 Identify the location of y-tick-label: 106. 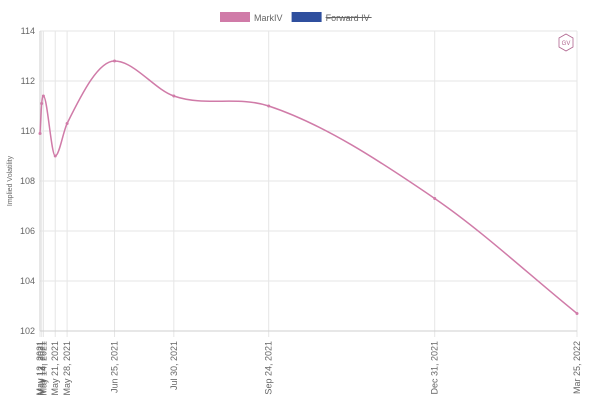
(27, 231).